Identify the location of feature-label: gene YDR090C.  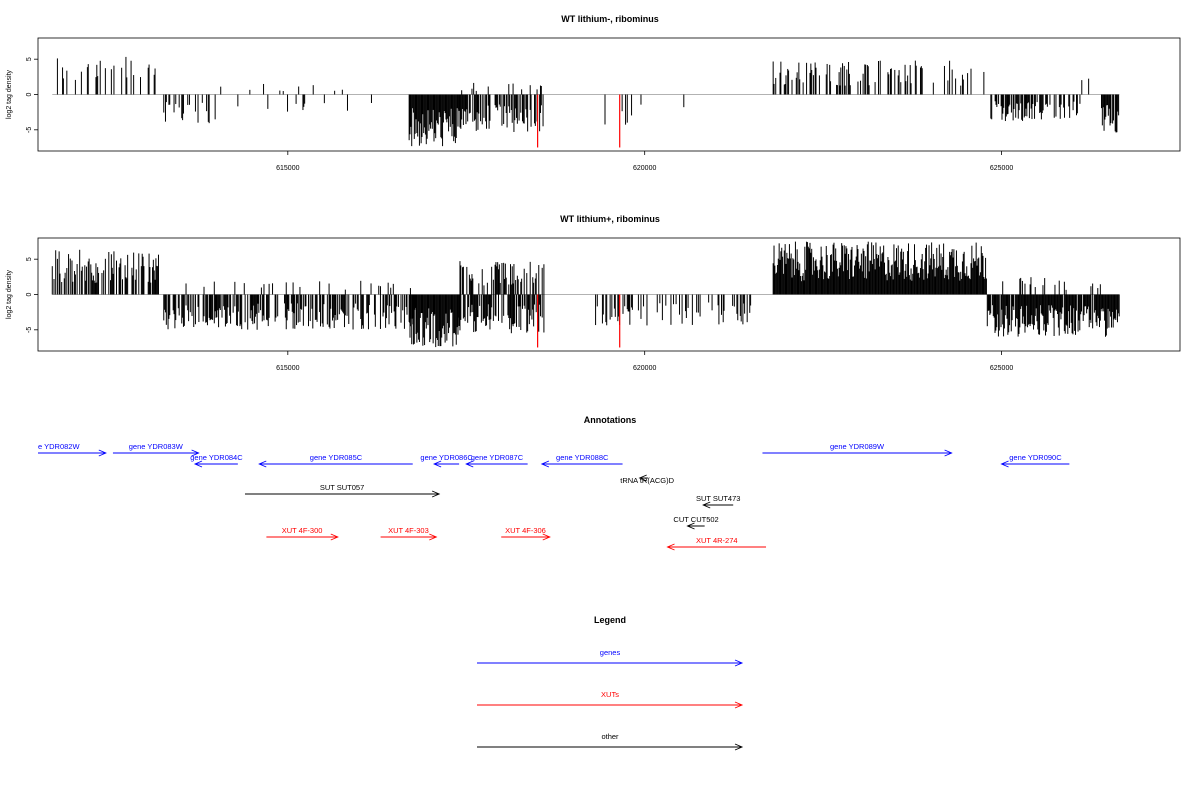
(1035, 457).